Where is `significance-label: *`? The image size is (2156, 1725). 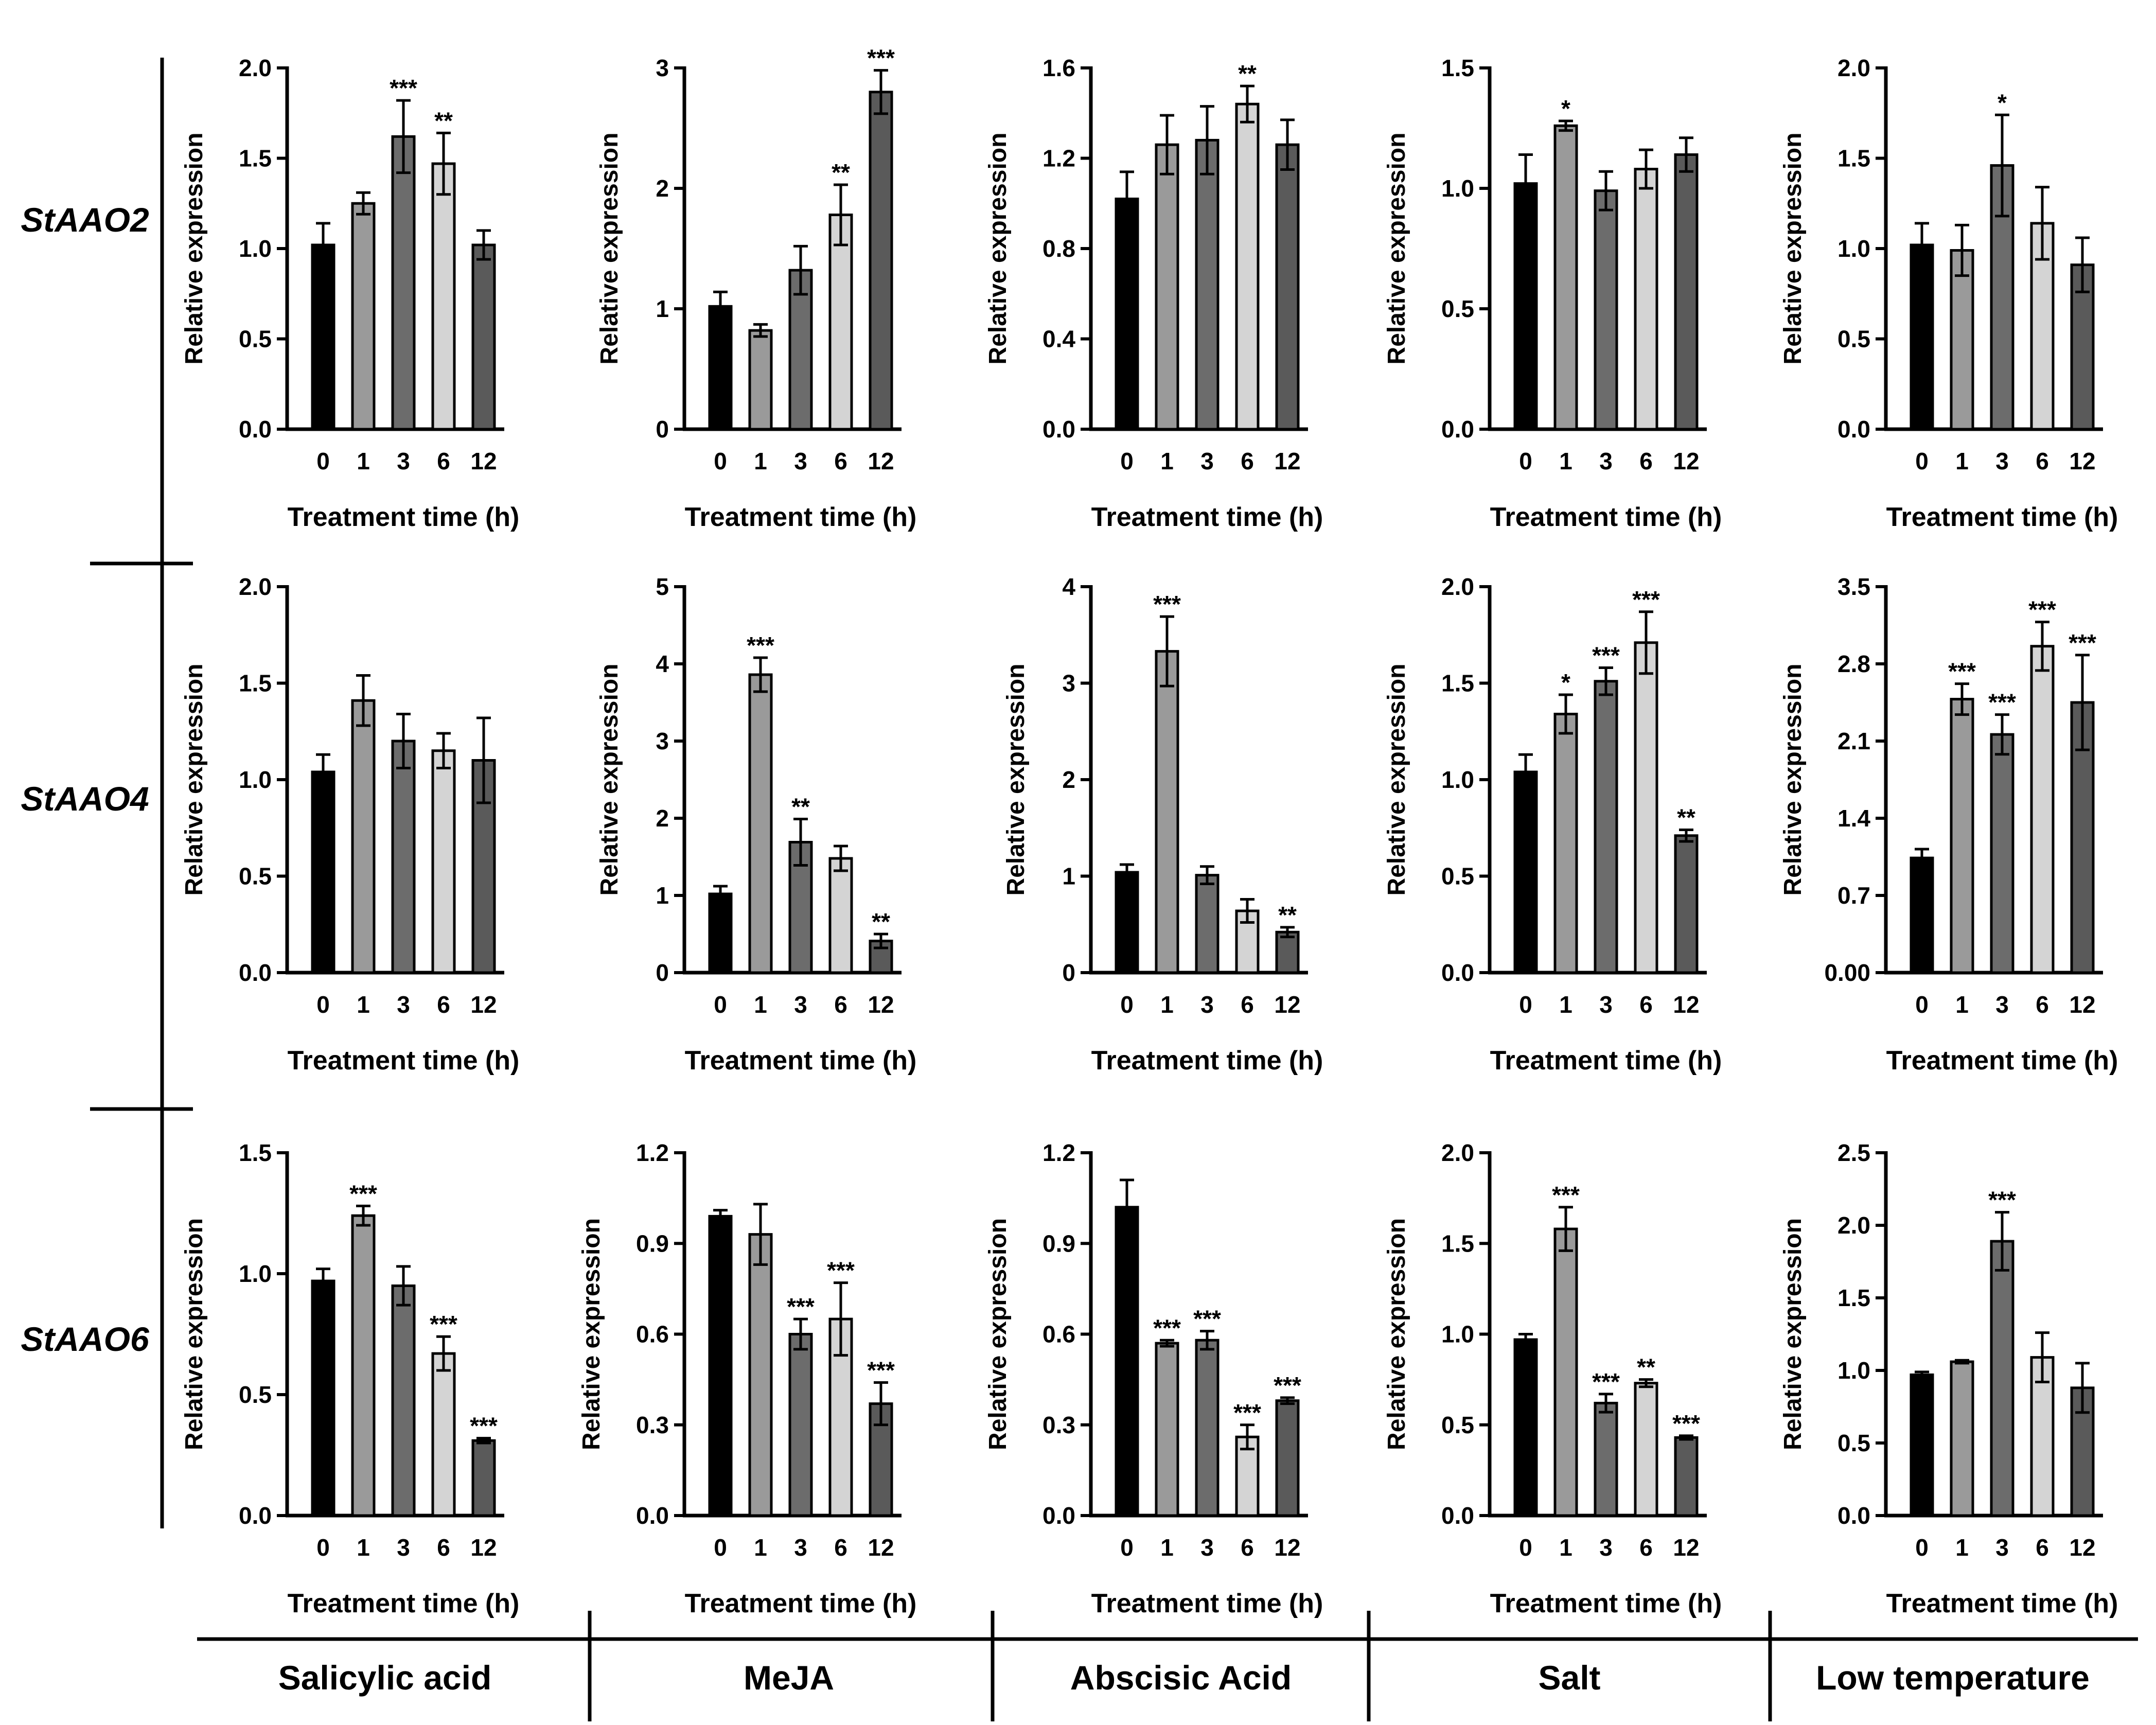
significance-label: * is located at coordinates (1565, 682).